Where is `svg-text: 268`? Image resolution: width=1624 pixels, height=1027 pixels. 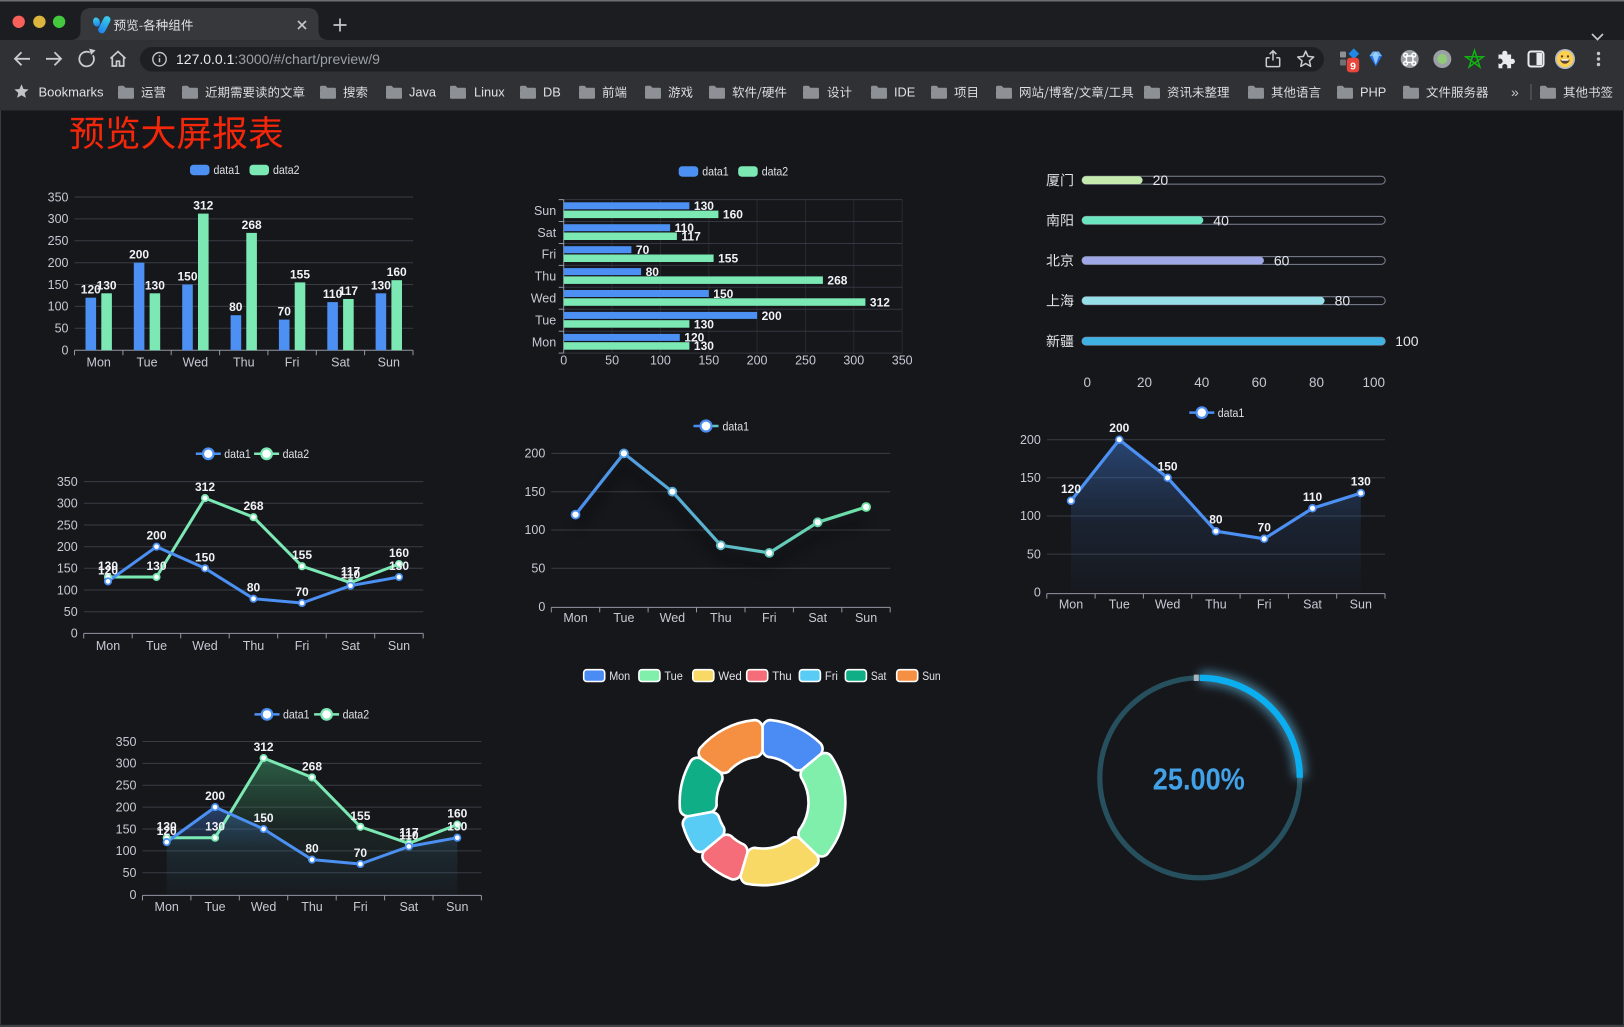 svg-text: 268 is located at coordinates (312, 766).